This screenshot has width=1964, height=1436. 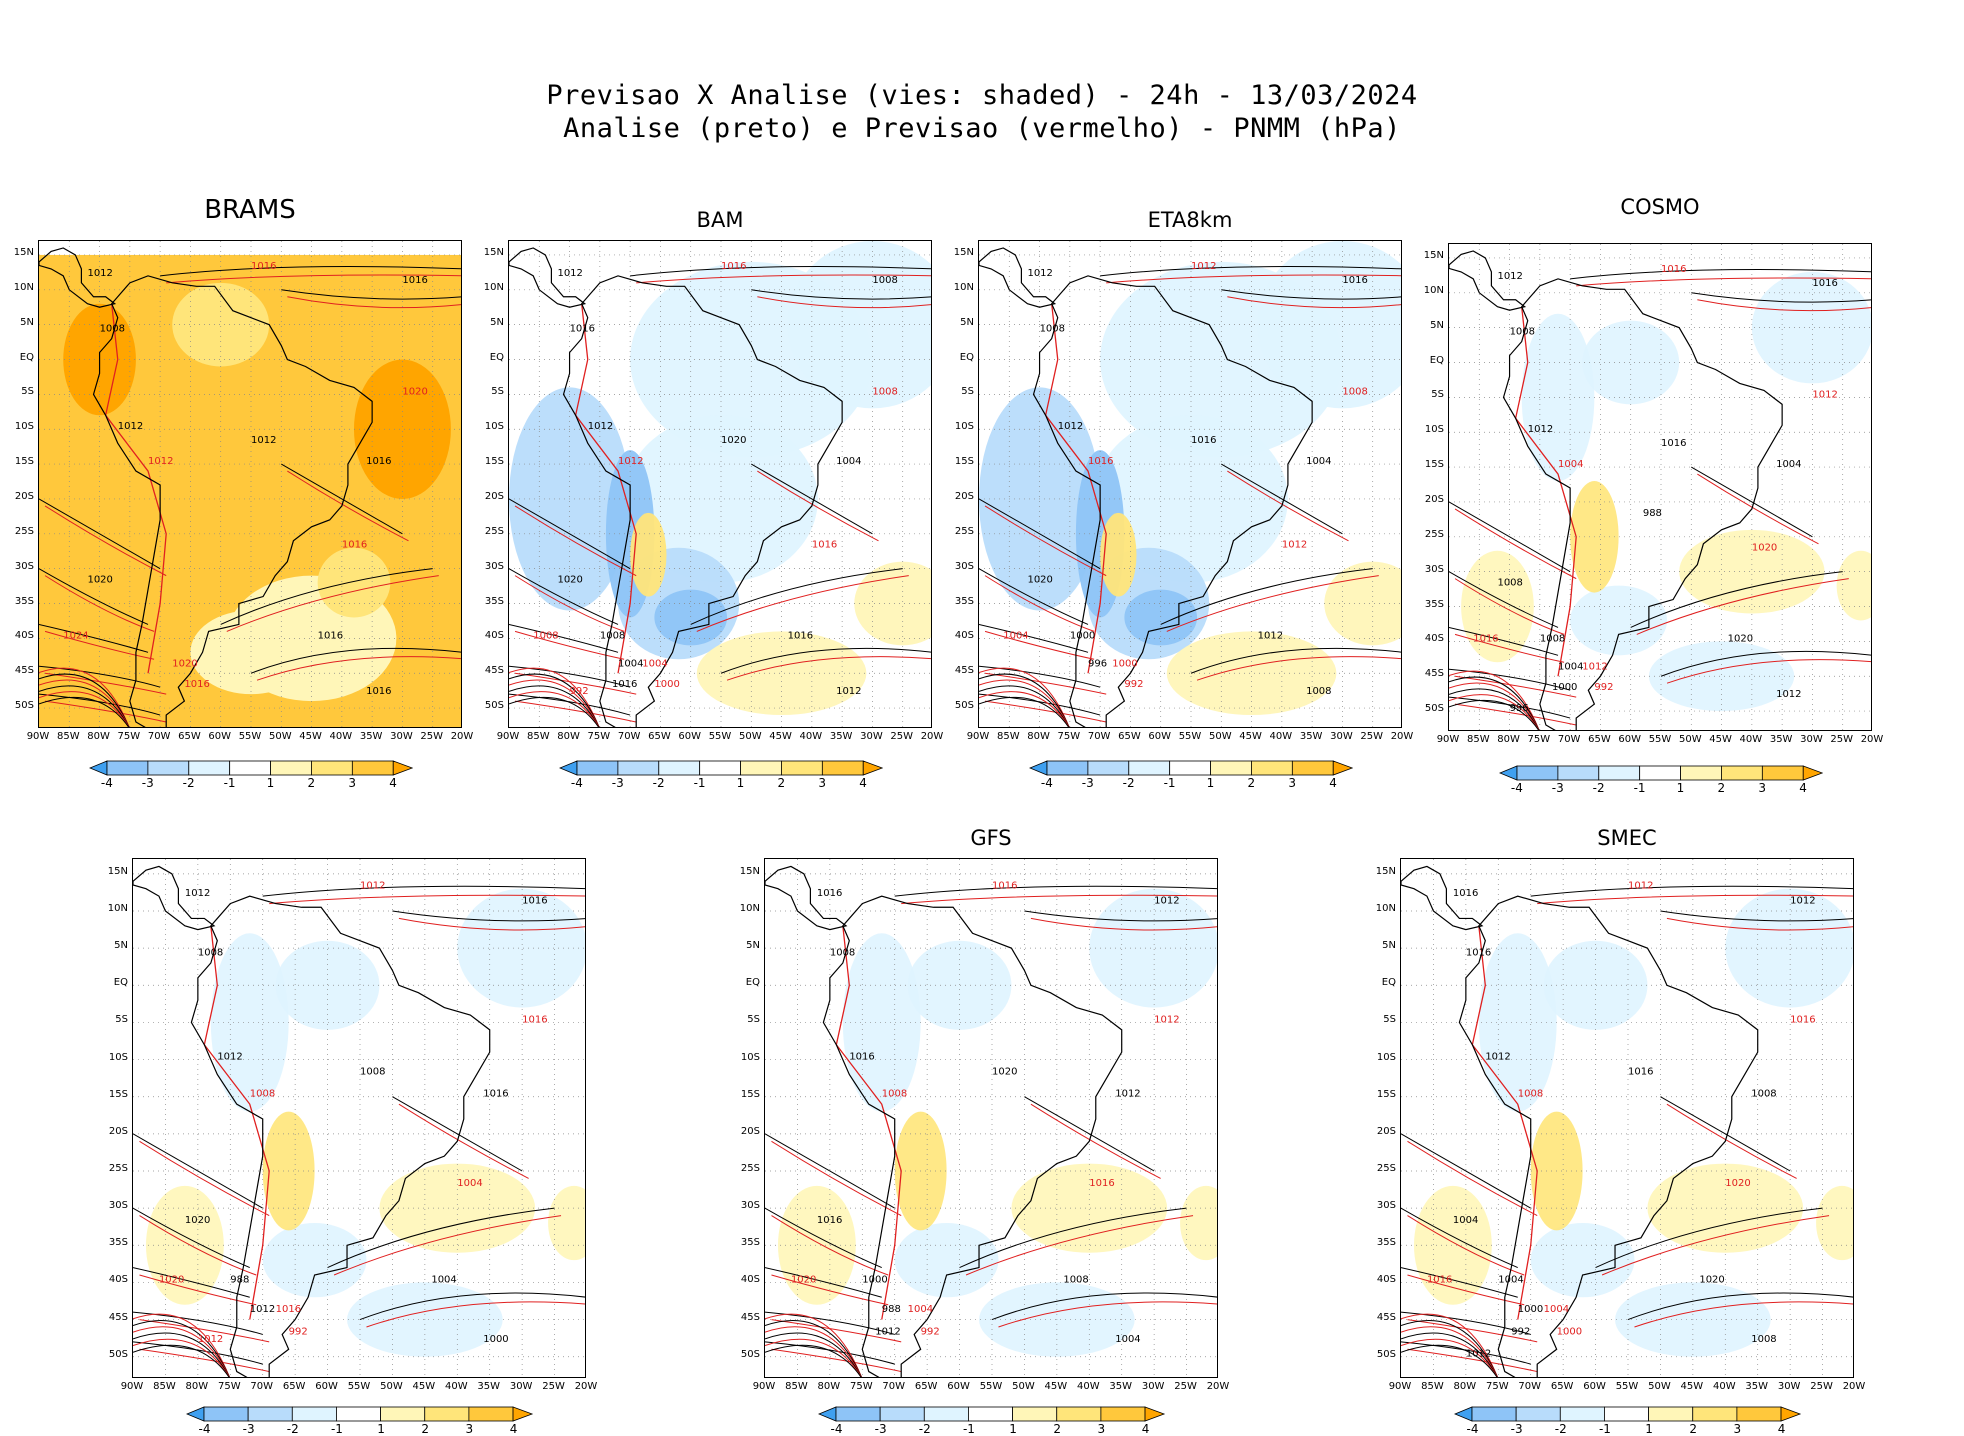 I want to click on x-tick-label: 35W, so click(x=1121, y=1386).